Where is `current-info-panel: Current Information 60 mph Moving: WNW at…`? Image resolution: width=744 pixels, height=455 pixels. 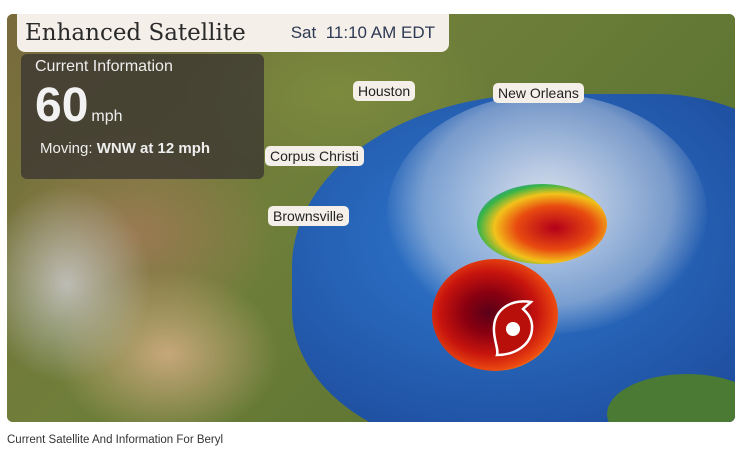 current-info-panel: Current Information 60 mph Moving: WNW at… is located at coordinates (142, 116).